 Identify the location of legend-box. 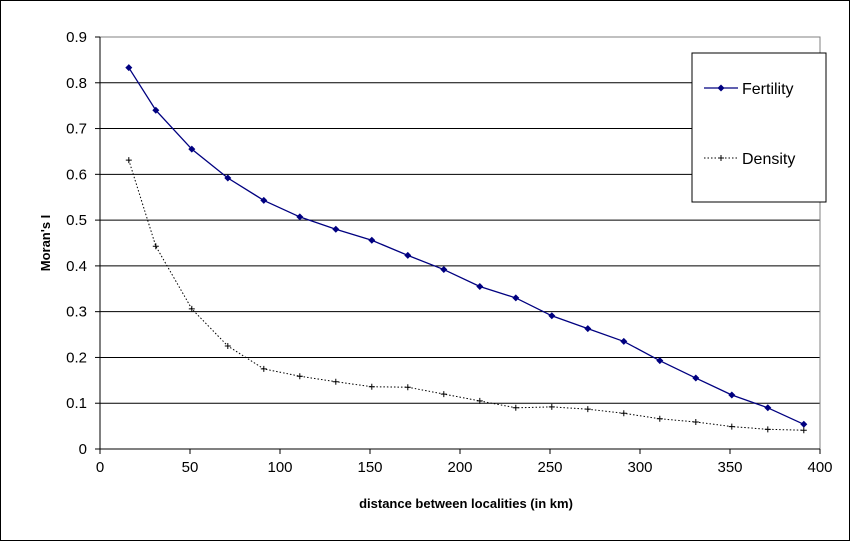
(759, 127).